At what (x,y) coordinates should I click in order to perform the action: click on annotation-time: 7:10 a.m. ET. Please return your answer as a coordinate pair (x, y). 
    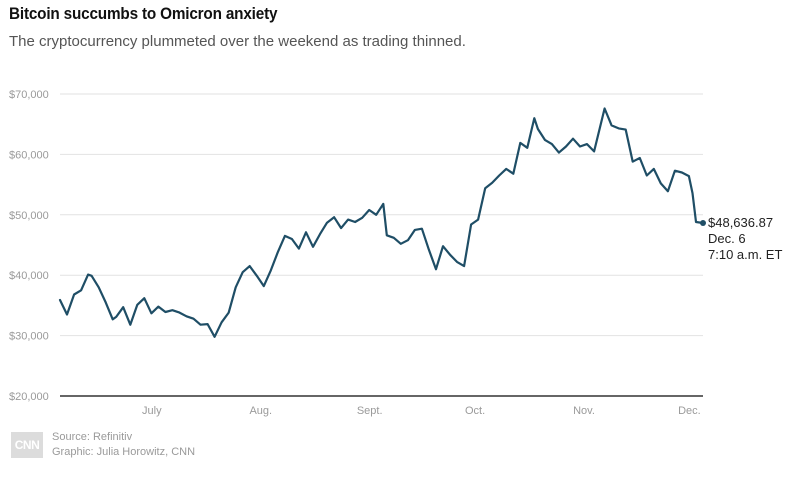
    Looking at the image, I should click on (745, 254).